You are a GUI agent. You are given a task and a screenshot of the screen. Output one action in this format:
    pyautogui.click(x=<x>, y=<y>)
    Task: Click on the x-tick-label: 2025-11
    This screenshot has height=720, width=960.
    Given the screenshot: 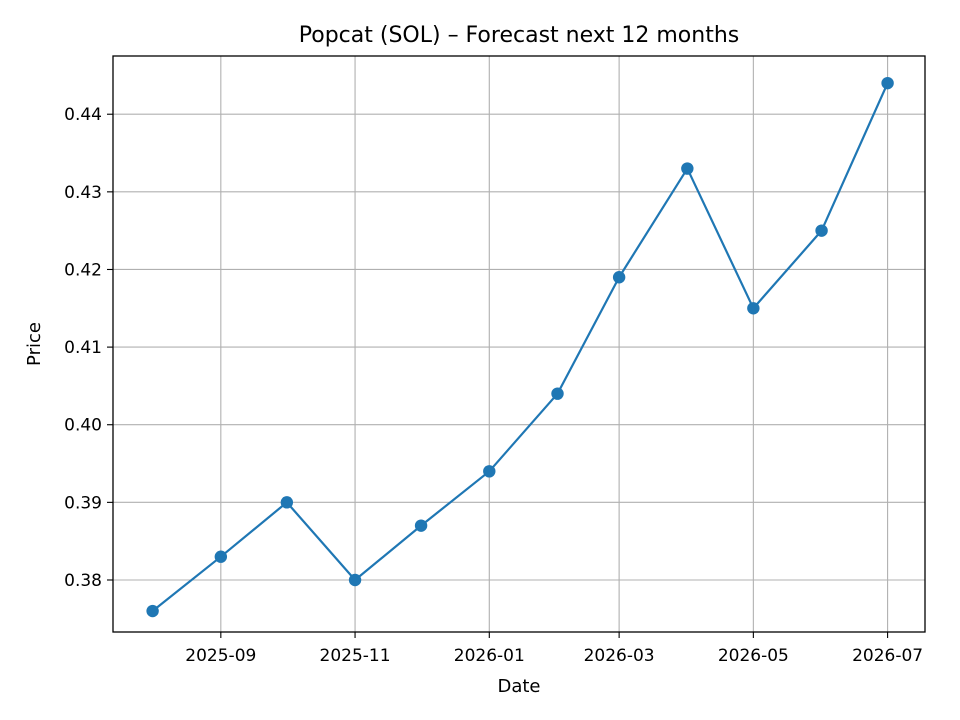 What is the action you would take?
    pyautogui.click(x=355, y=656)
    